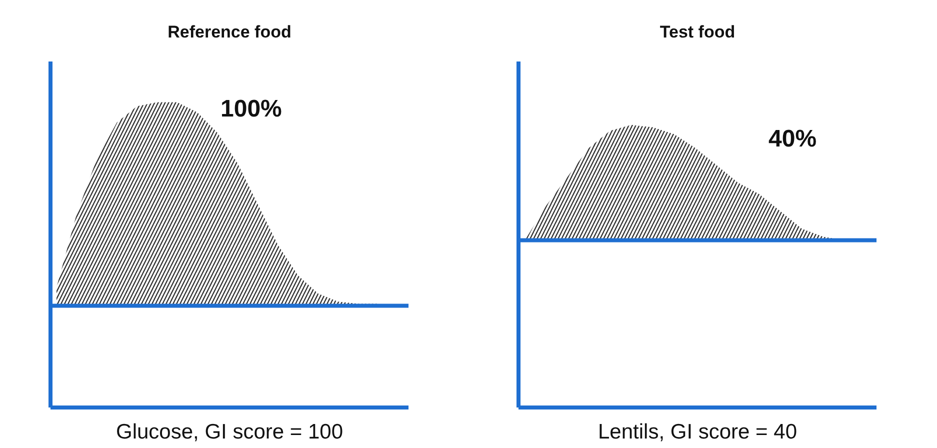 The height and width of the screenshot is (448, 937). What do you see at coordinates (230, 432) in the screenshot?
I see `text: Glucose, GI score = 100` at bounding box center [230, 432].